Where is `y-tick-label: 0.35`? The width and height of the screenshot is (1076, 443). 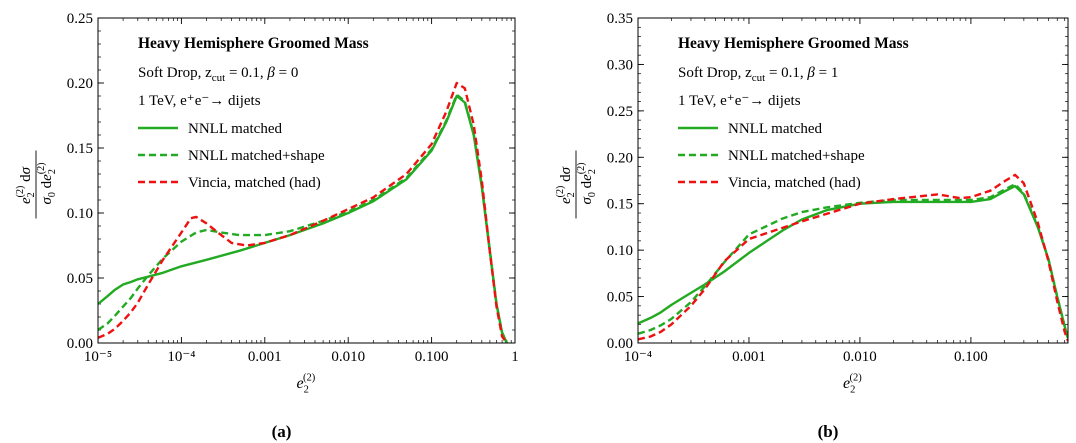 y-tick-label: 0.35 is located at coordinates (620, 19).